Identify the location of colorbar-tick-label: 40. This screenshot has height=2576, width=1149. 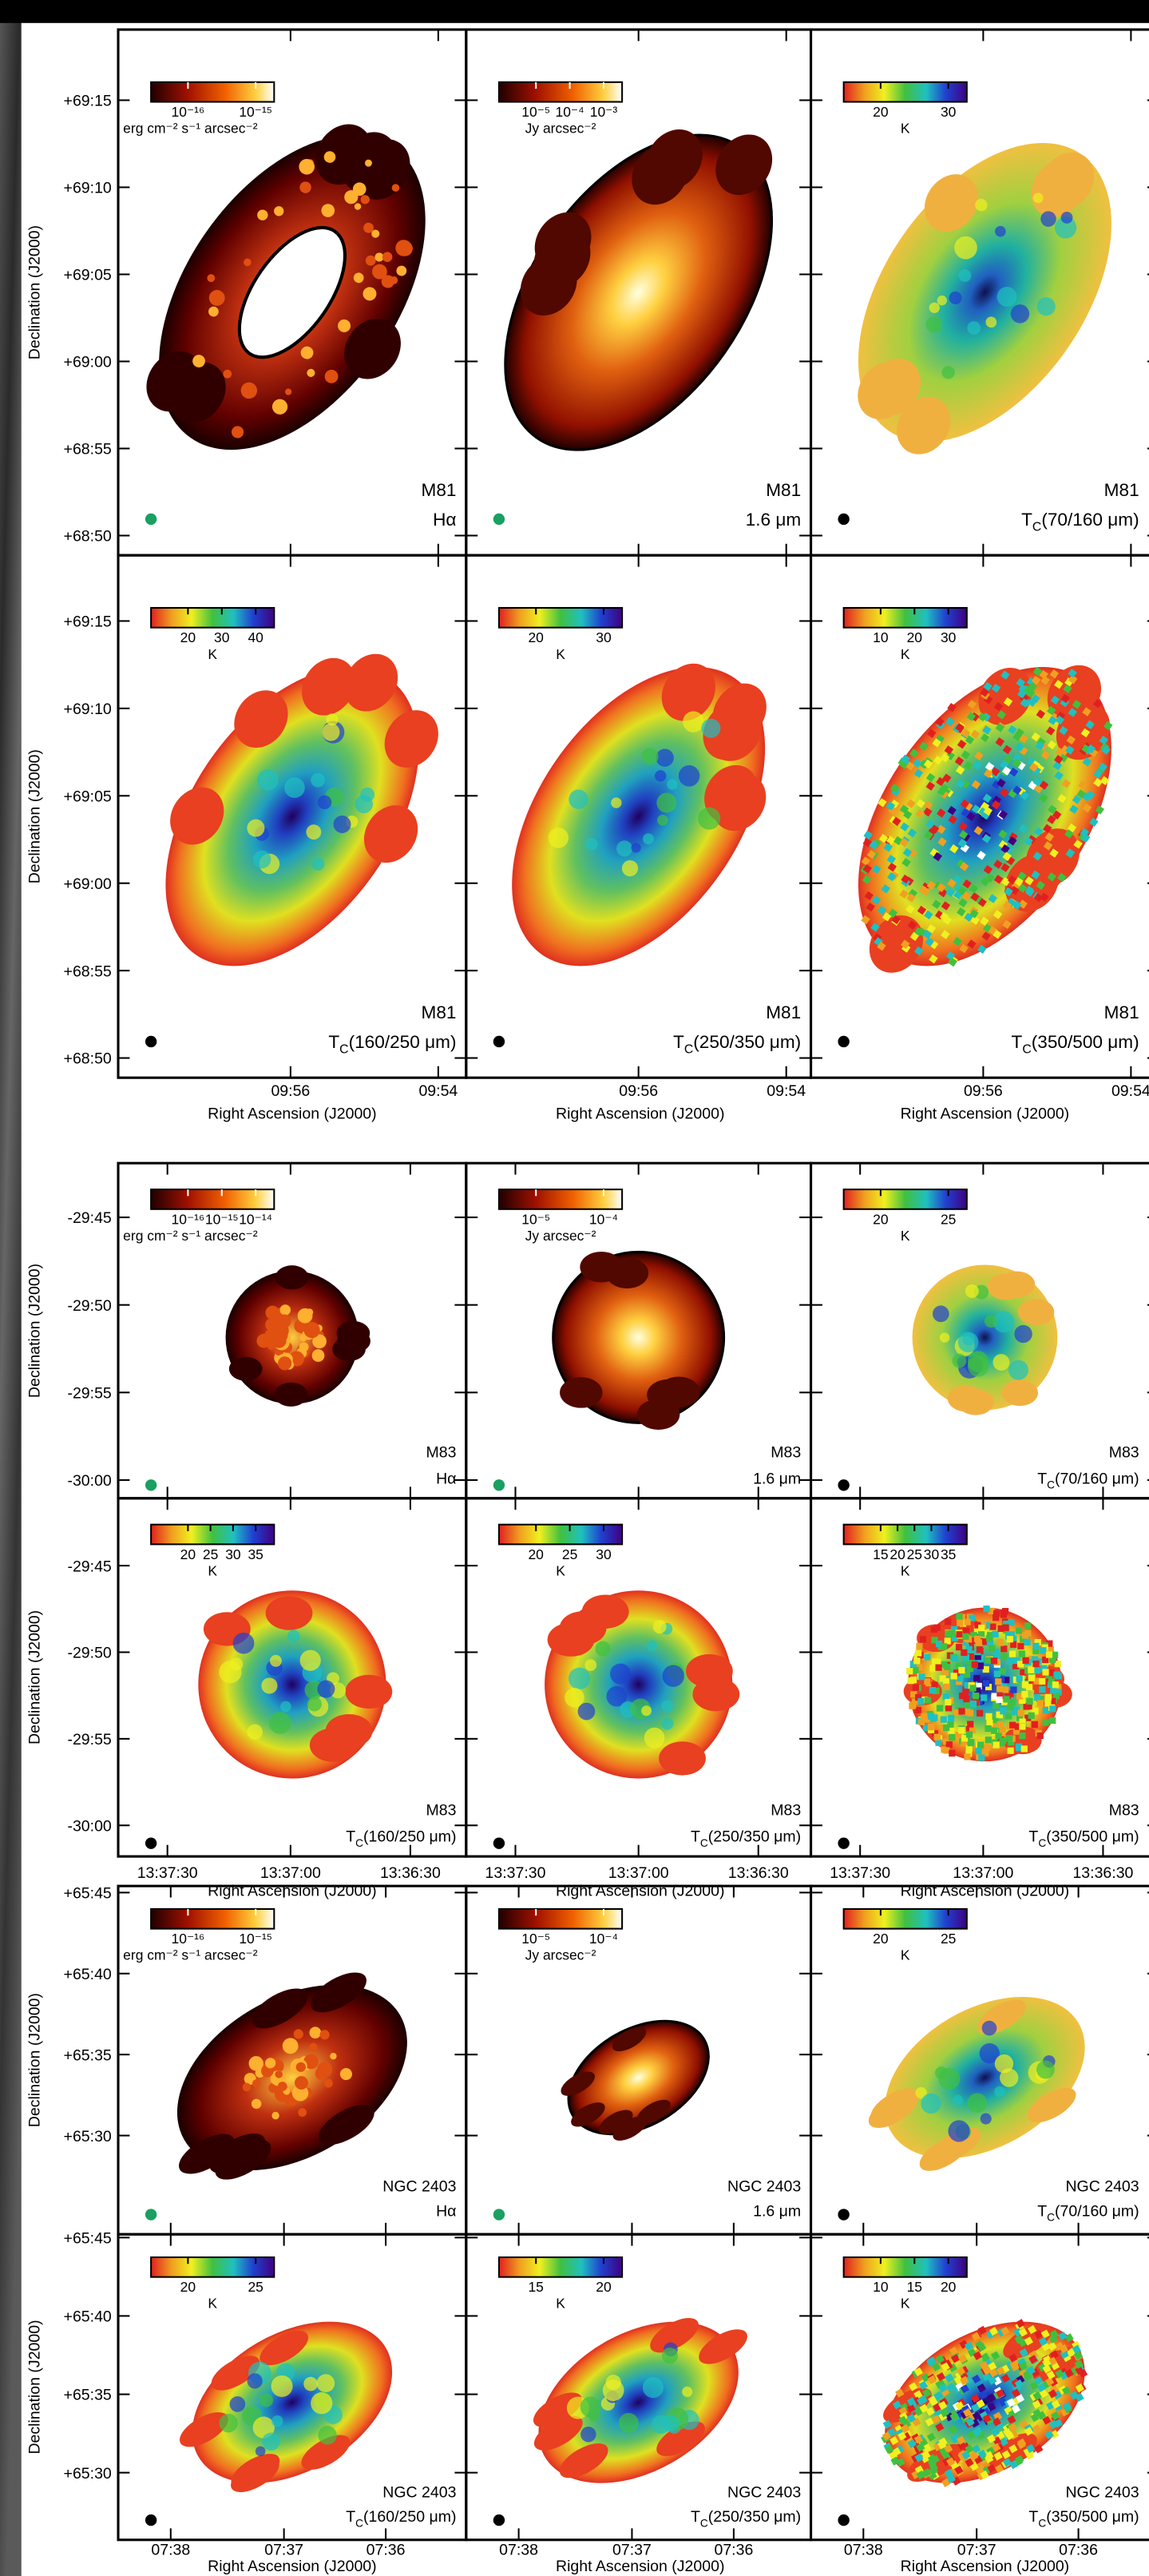
(256, 637).